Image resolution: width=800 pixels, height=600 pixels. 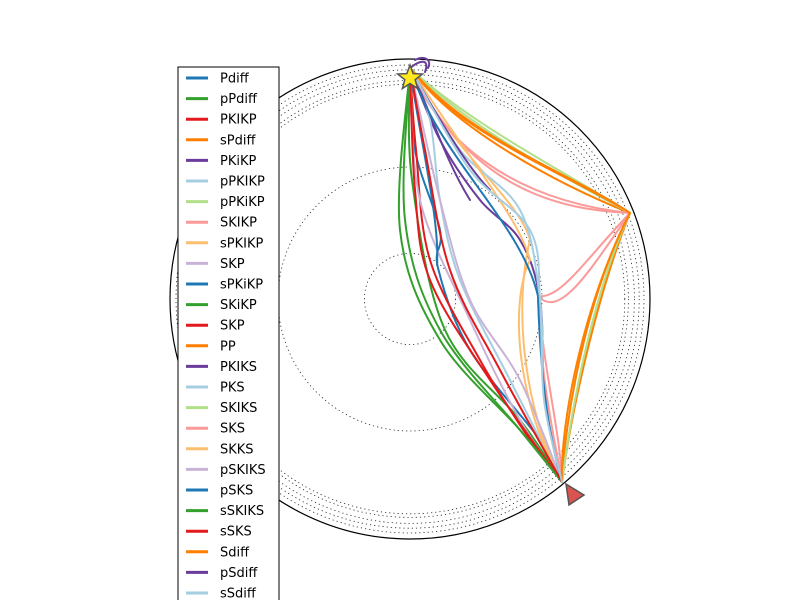 What do you see at coordinates (238, 140) in the screenshot?
I see `legend-label-spdiff: sPdiff` at bounding box center [238, 140].